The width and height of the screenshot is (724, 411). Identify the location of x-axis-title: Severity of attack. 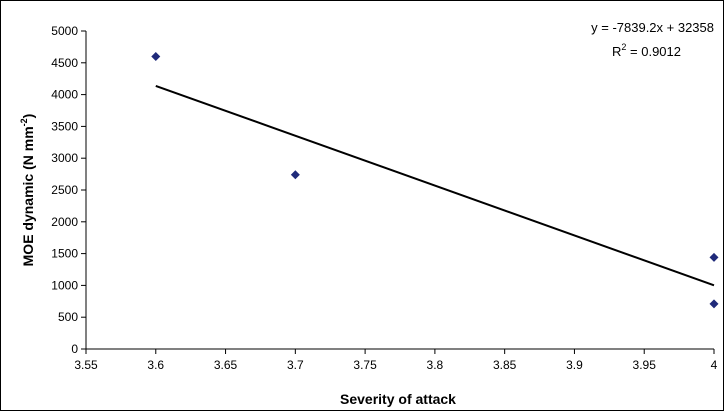
(398, 399).